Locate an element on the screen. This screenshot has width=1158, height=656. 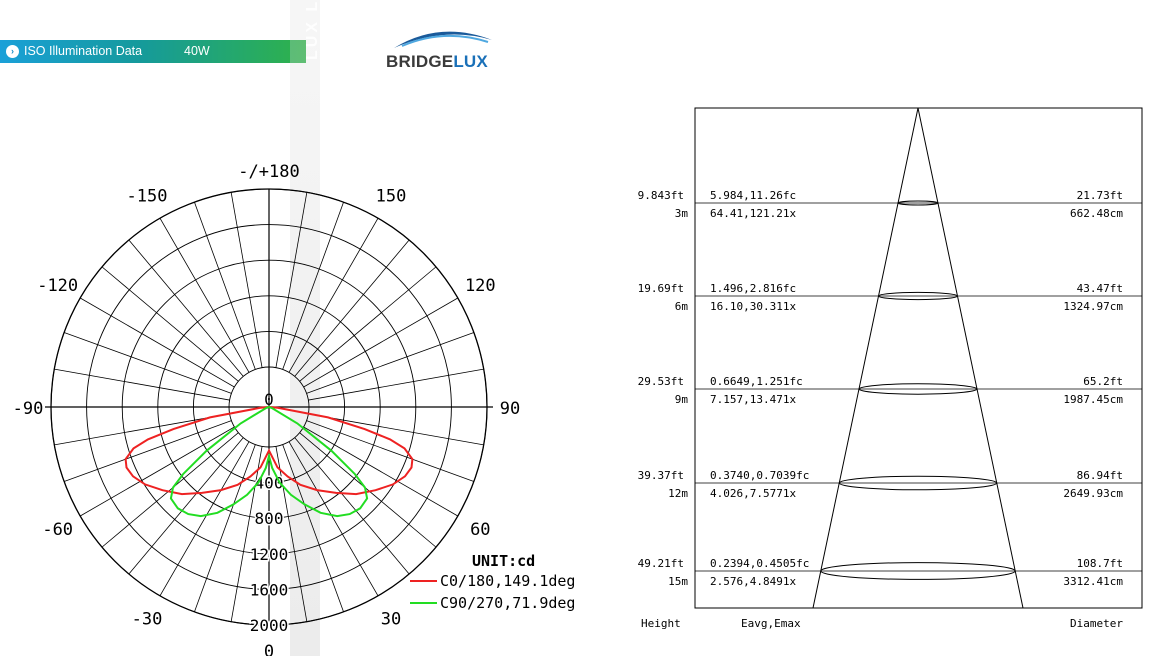
banner-title: ISO Illumination Data is located at coordinates (83, 51).